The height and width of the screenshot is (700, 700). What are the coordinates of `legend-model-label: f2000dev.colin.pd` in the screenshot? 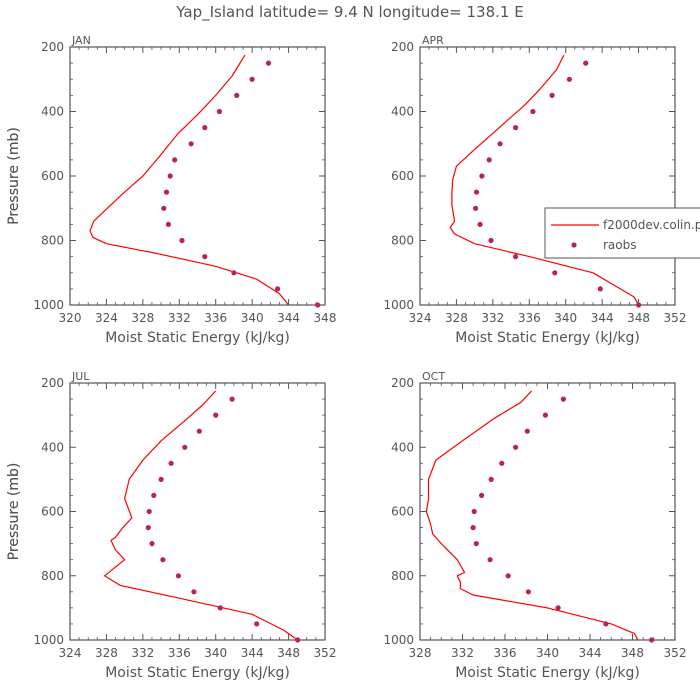 It's located at (651, 225).